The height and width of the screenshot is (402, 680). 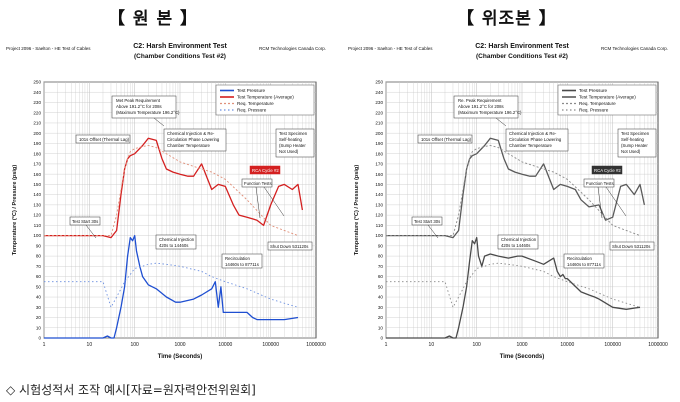 What do you see at coordinates (180, 46) in the screenshot?
I see `chart-title: C2: Harsh Environment Test` at bounding box center [180, 46].